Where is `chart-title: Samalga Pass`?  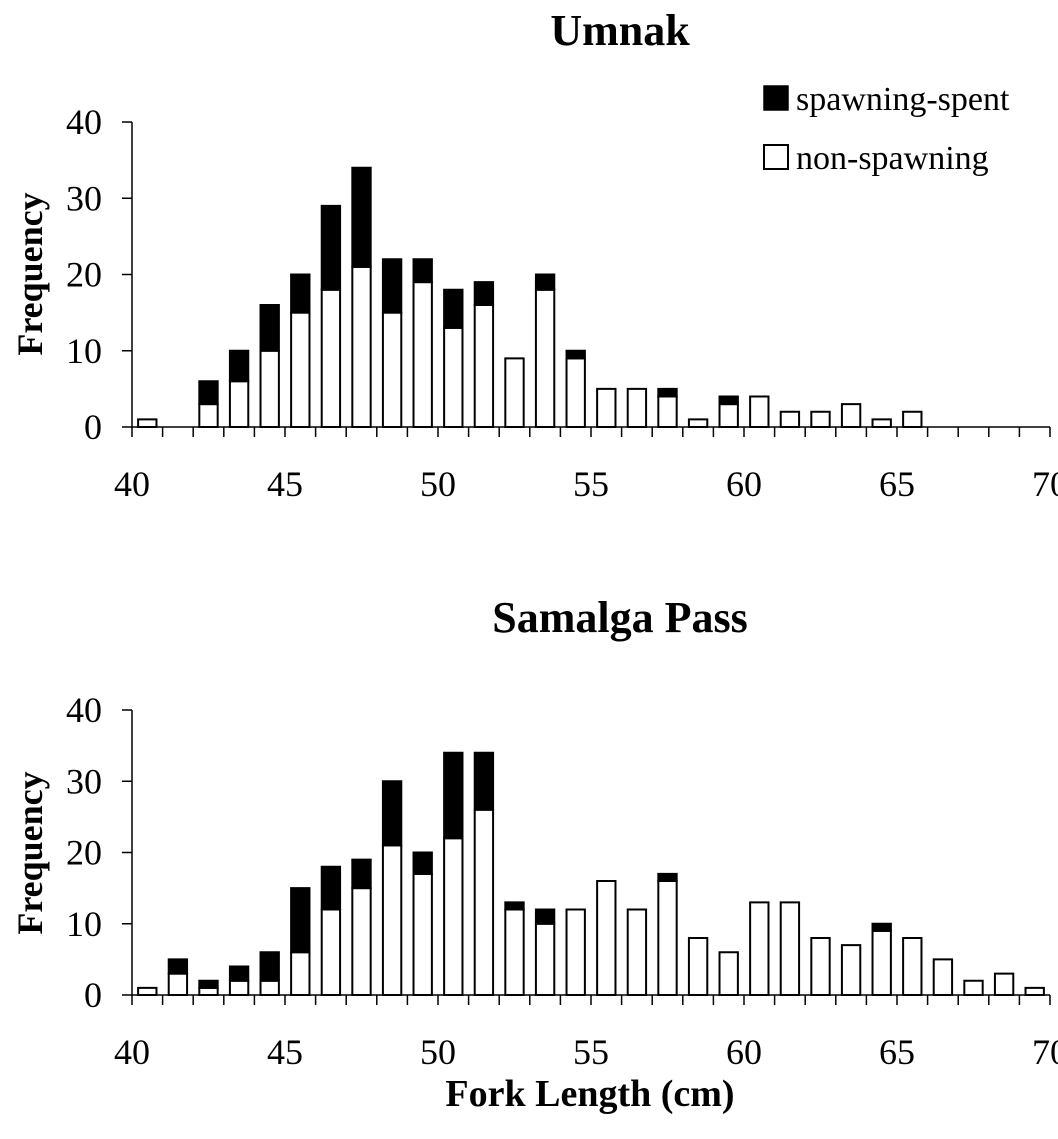
chart-title: Samalga Pass is located at coordinates (619, 617).